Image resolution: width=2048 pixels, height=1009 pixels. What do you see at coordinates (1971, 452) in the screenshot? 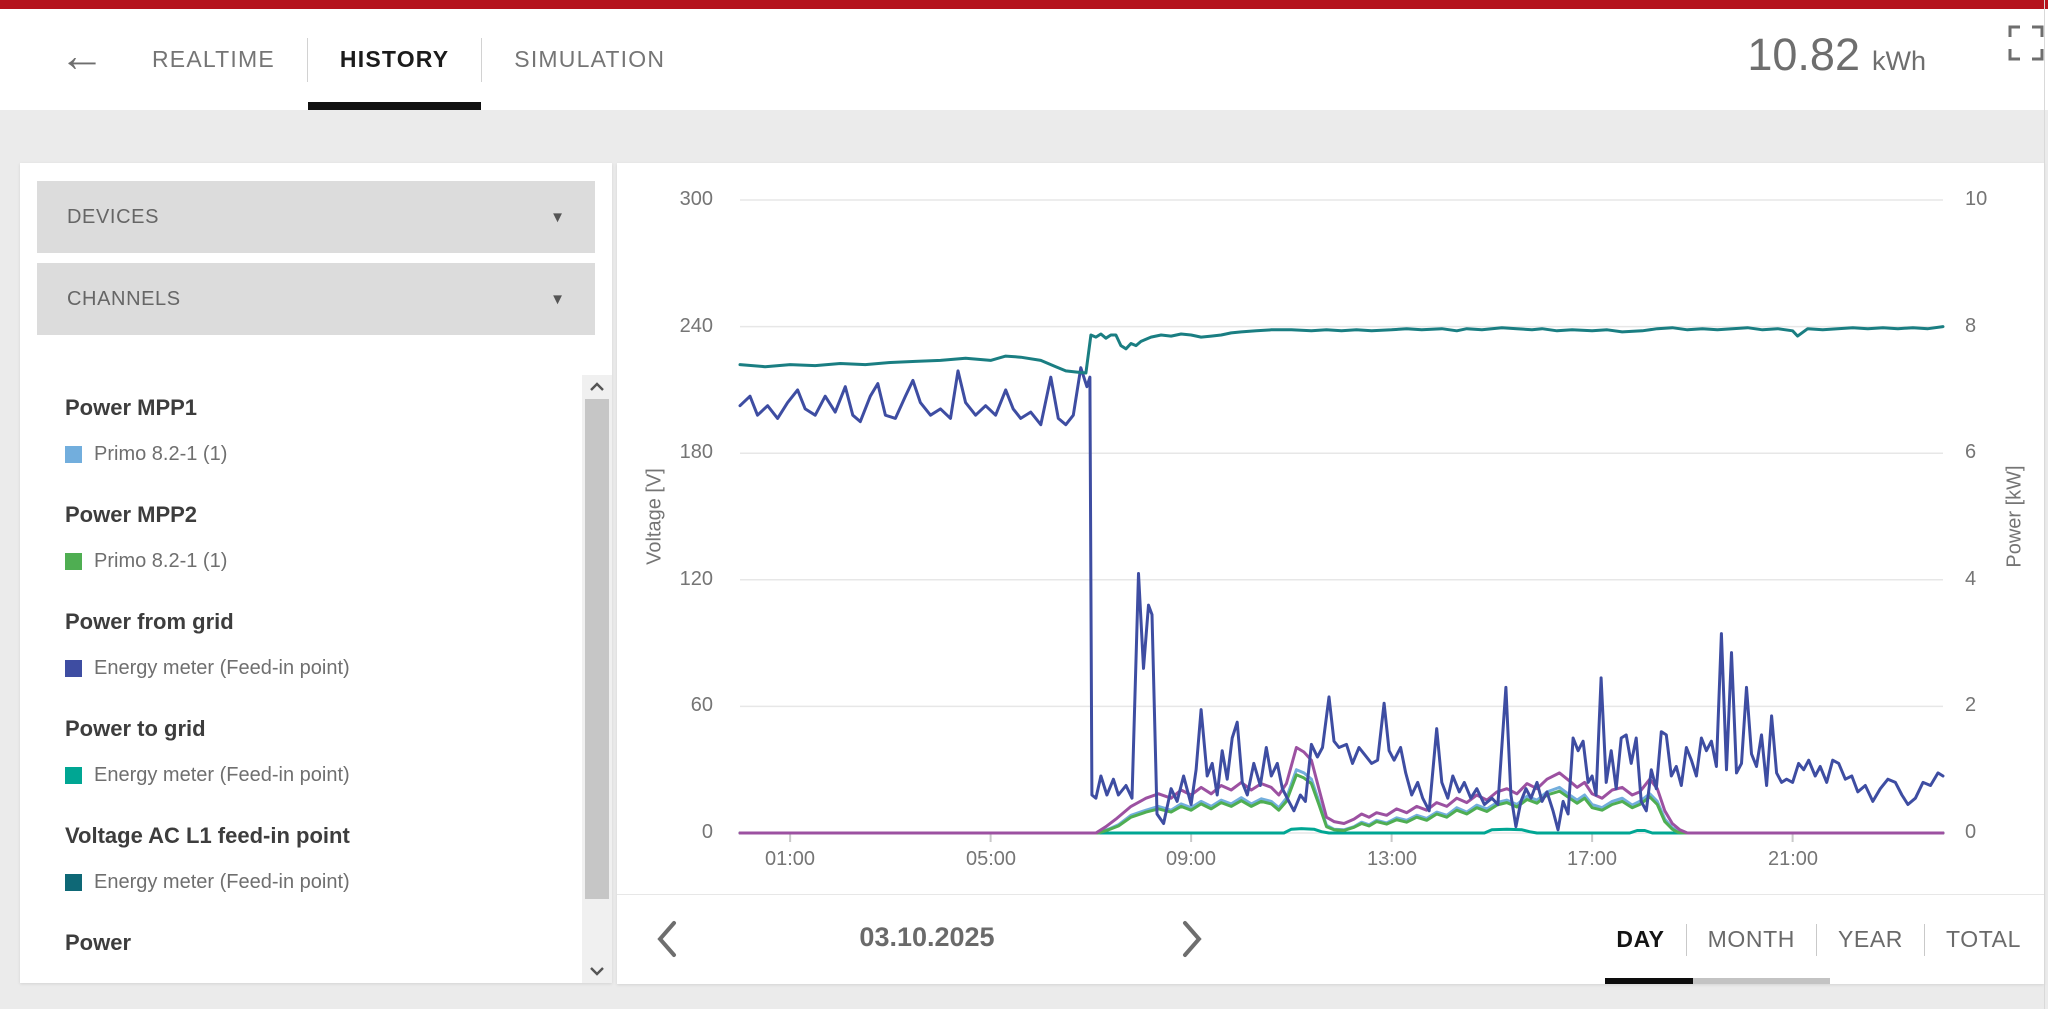
I see `y-axis-right-tick: 6` at bounding box center [1971, 452].